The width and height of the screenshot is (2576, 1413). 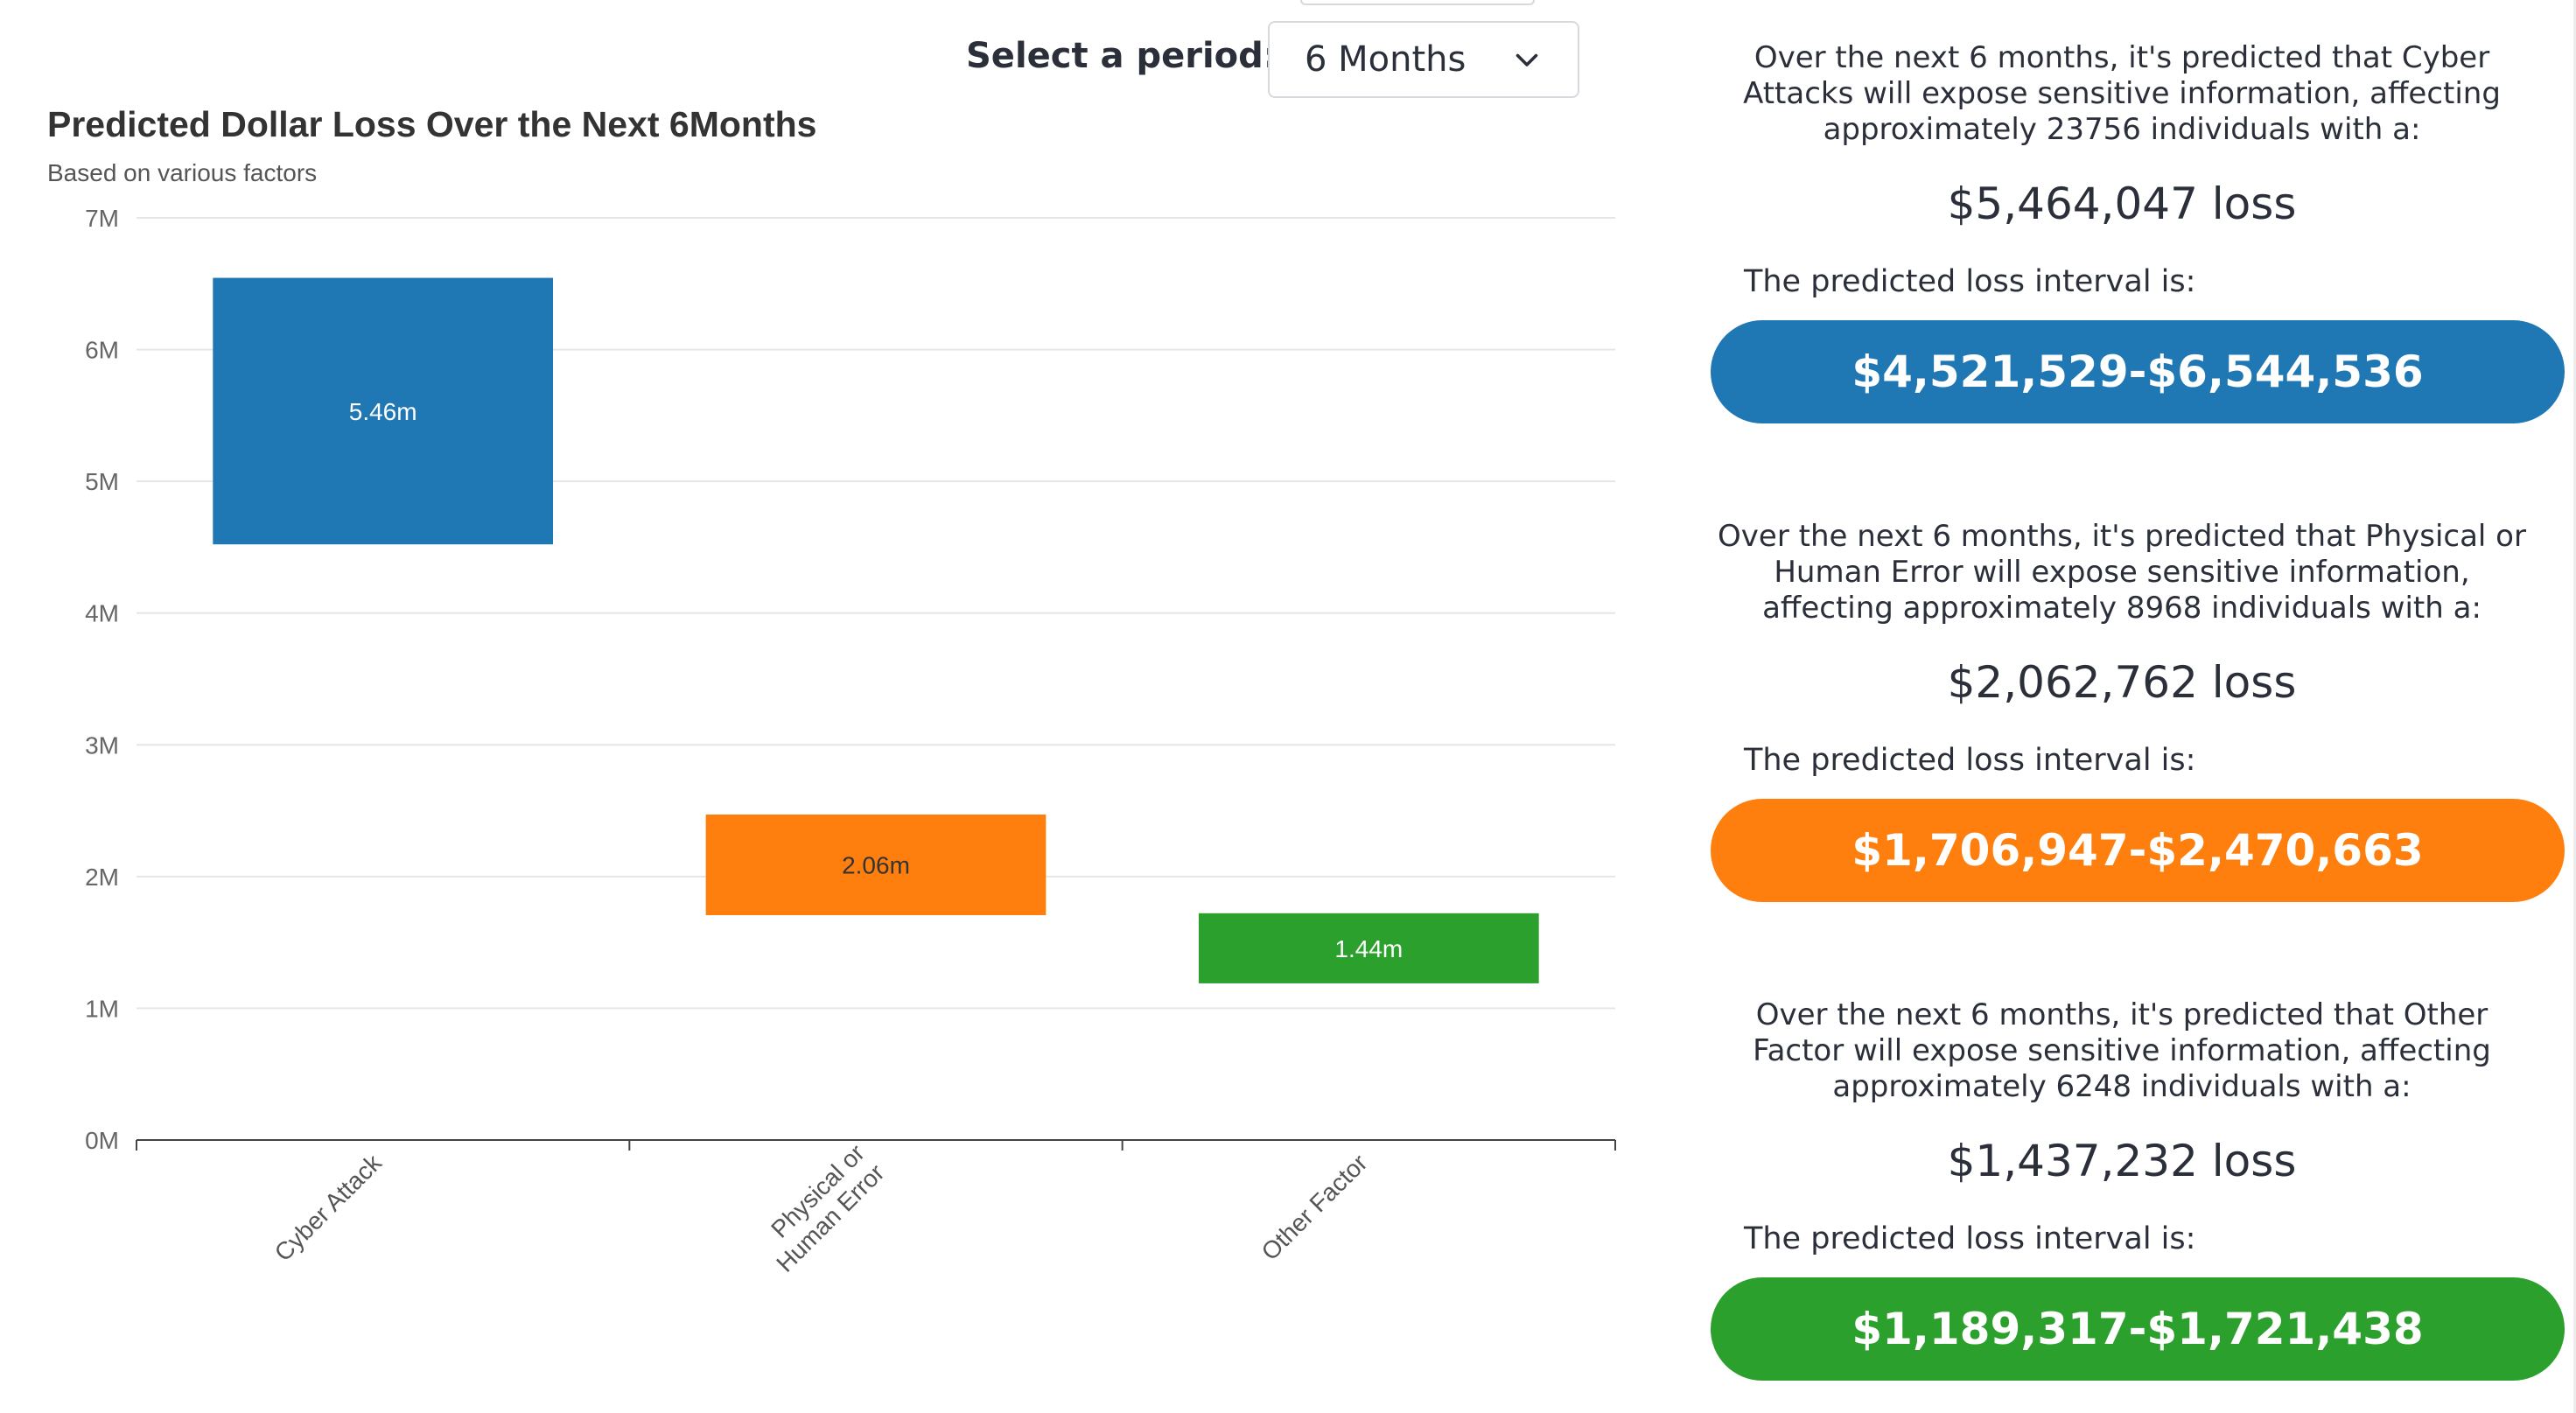 I want to click on chevron-down-icon, so click(x=1527, y=60).